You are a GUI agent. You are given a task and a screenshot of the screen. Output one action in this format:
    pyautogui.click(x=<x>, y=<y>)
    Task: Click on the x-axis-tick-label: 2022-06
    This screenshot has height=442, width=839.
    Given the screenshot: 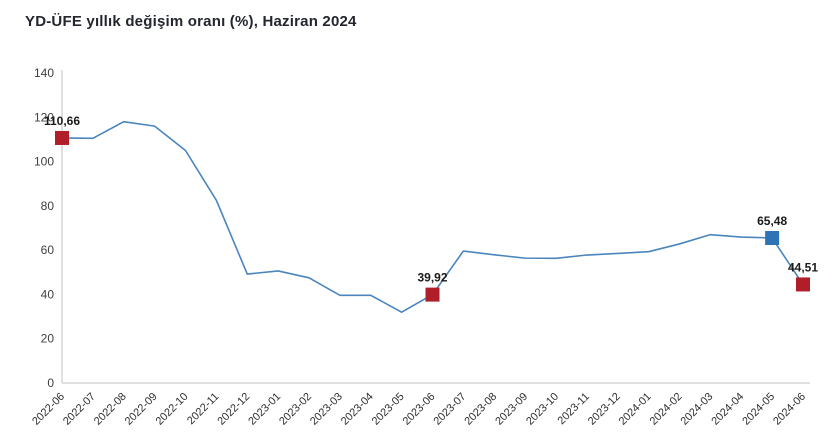 What is the action you would take?
    pyautogui.click(x=48, y=409)
    